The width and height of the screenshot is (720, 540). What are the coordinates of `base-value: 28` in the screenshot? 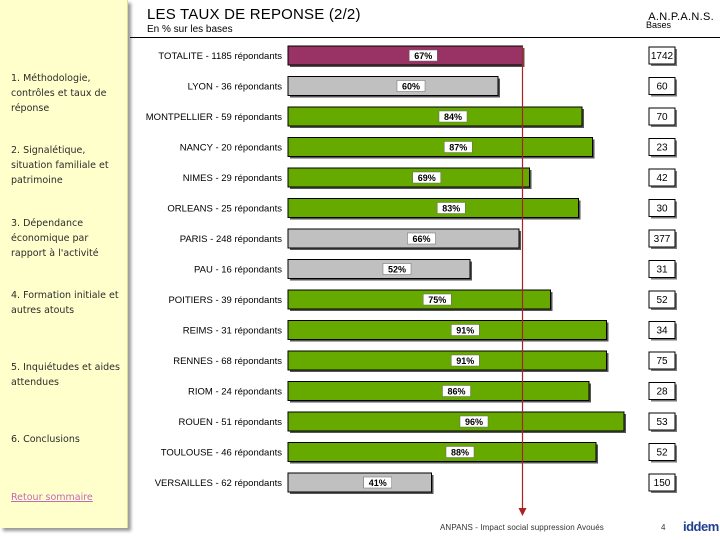 It's located at (662, 392).